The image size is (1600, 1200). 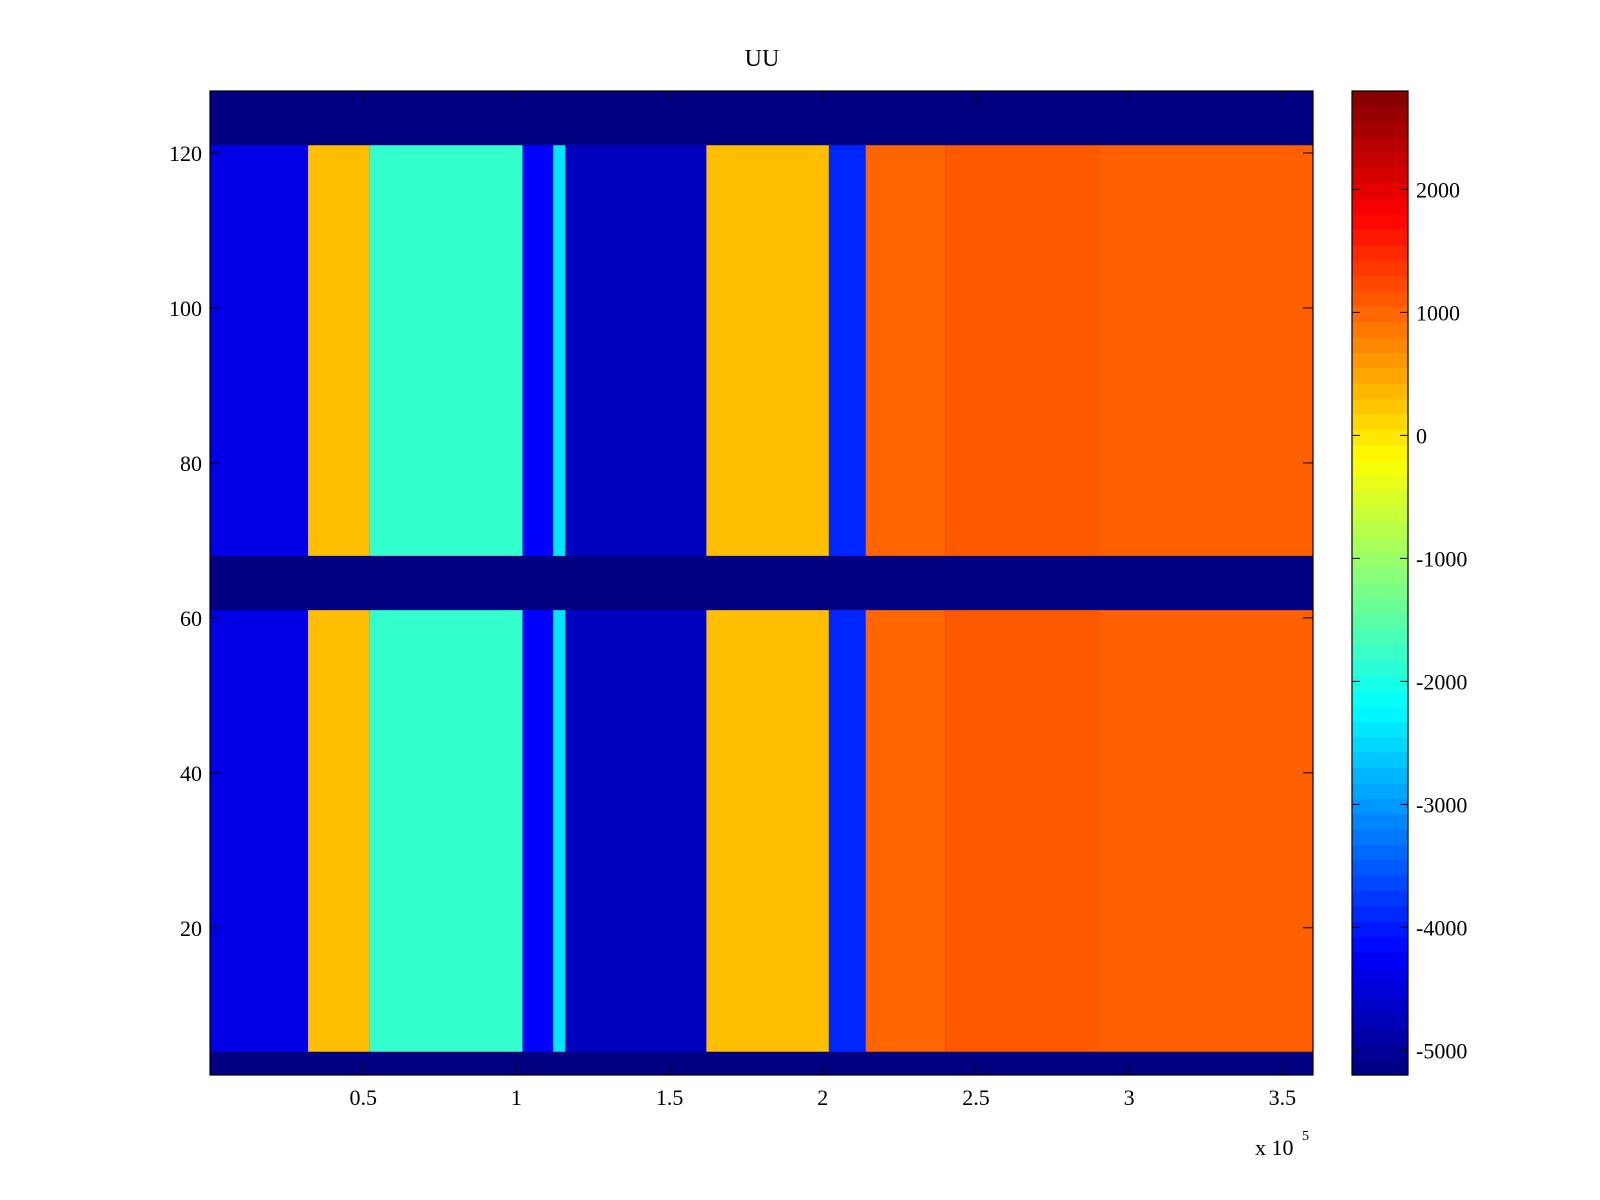 What do you see at coordinates (1441, 804) in the screenshot?
I see `colorbar-tick-label: -3000` at bounding box center [1441, 804].